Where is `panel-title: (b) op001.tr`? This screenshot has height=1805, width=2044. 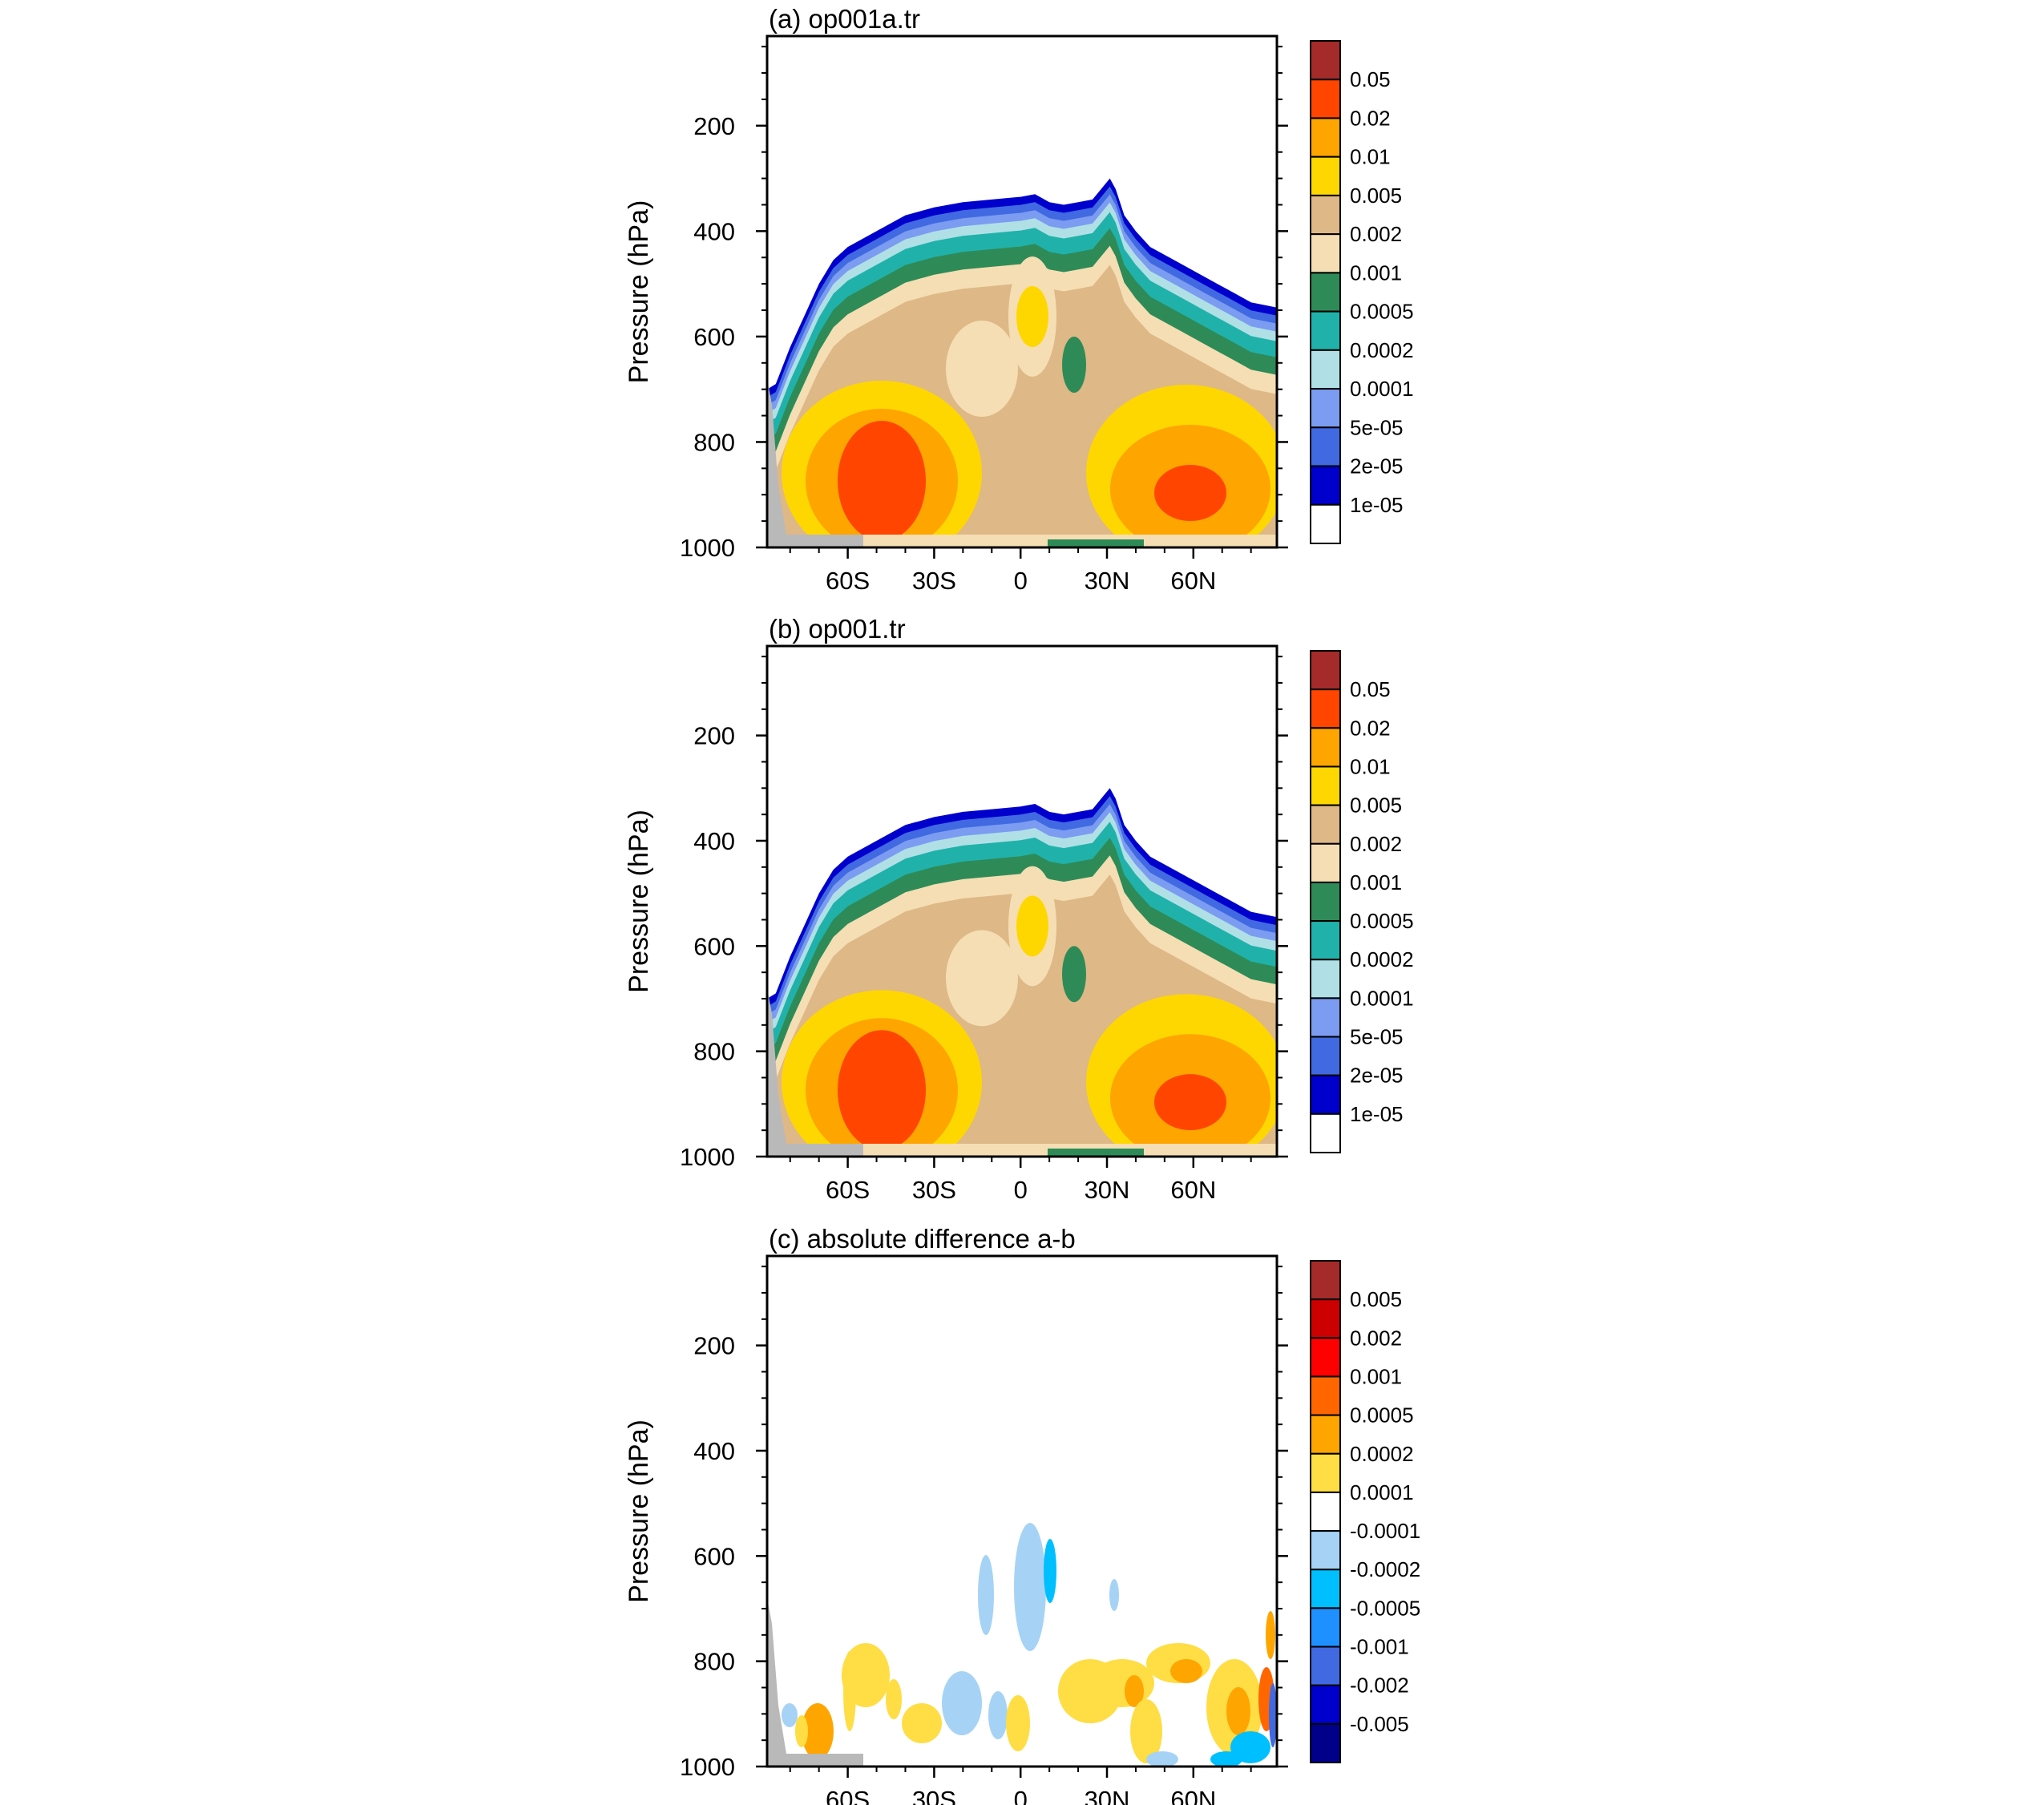 panel-title: (b) op001.tr is located at coordinates (837, 629).